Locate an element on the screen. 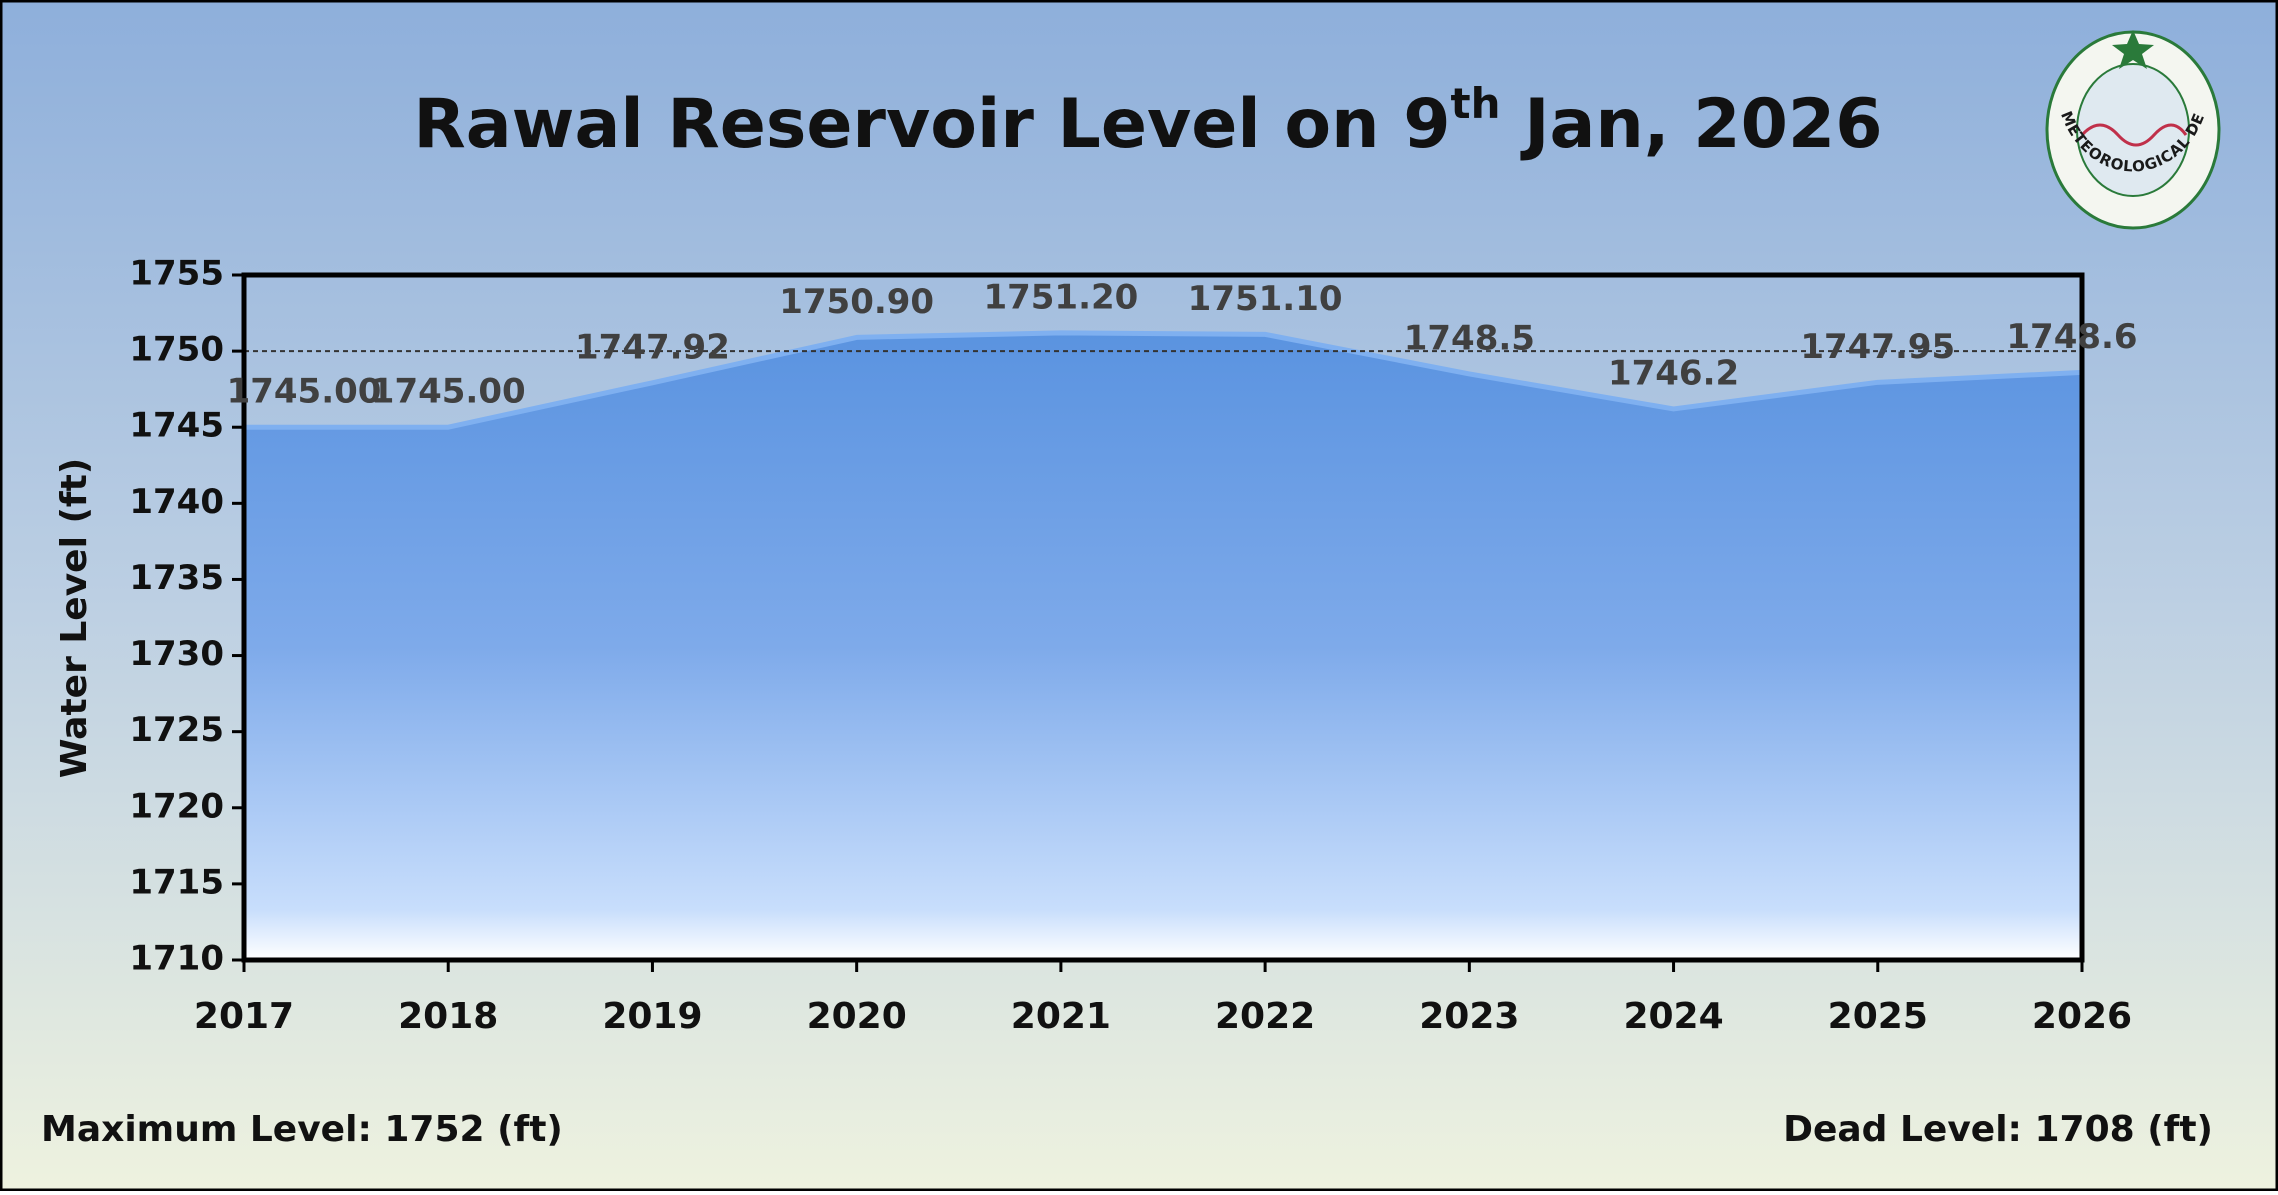 The width and height of the screenshot is (2278, 1195). y-tick-label: 1735 is located at coordinates (176, 578).